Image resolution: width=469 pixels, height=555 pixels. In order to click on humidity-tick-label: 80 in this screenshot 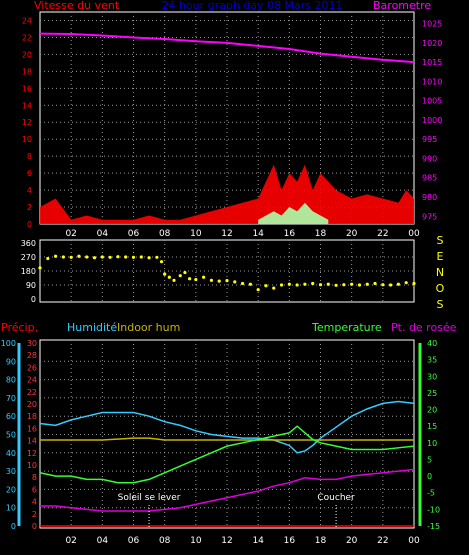, I will do `click(11, 380)`.